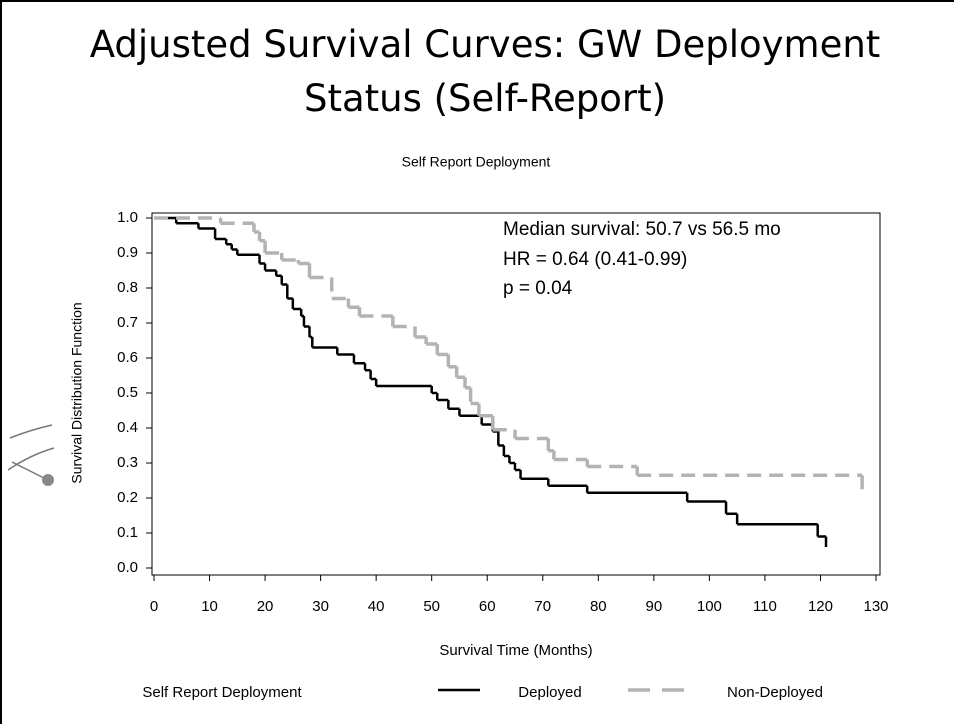  What do you see at coordinates (127, 462) in the screenshot?
I see `y-tick-label: 0.3` at bounding box center [127, 462].